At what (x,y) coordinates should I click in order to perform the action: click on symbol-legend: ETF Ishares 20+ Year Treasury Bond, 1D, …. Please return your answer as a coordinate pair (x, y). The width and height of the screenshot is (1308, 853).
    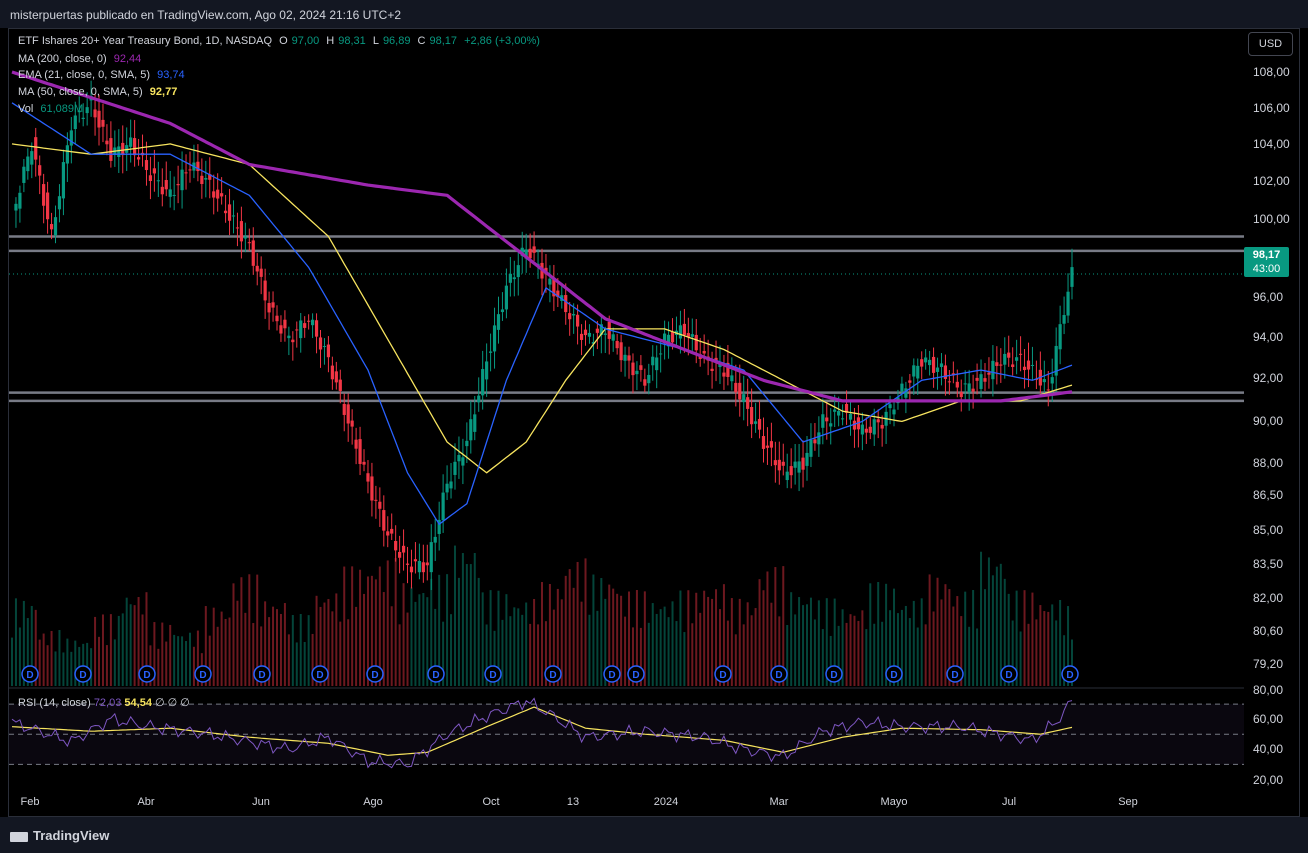
    Looking at the image, I should click on (281, 41).